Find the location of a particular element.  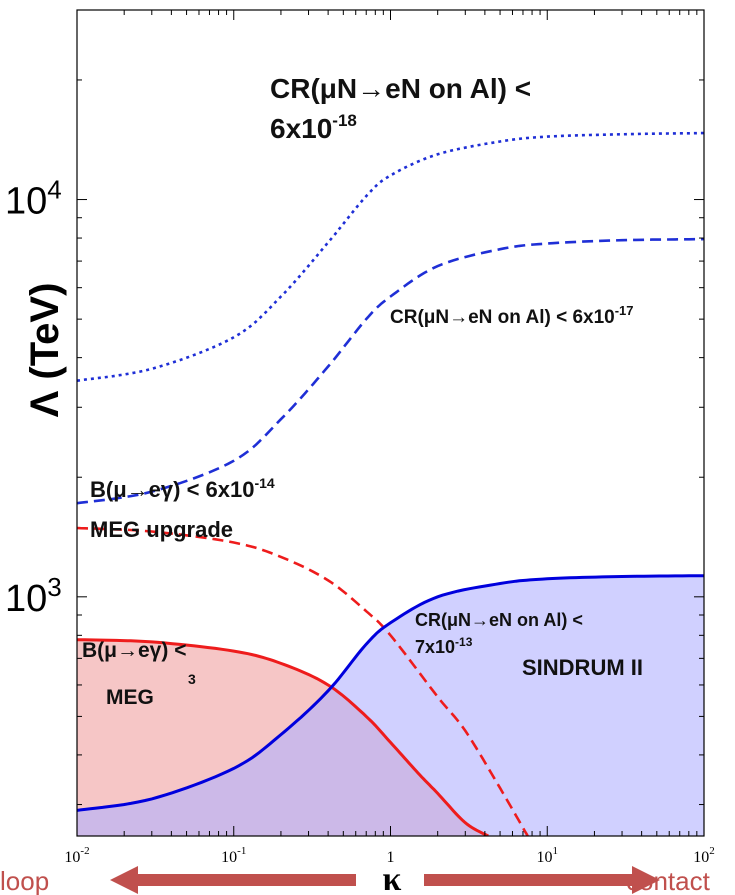

arrow-left-icon is located at coordinates (233, 880).